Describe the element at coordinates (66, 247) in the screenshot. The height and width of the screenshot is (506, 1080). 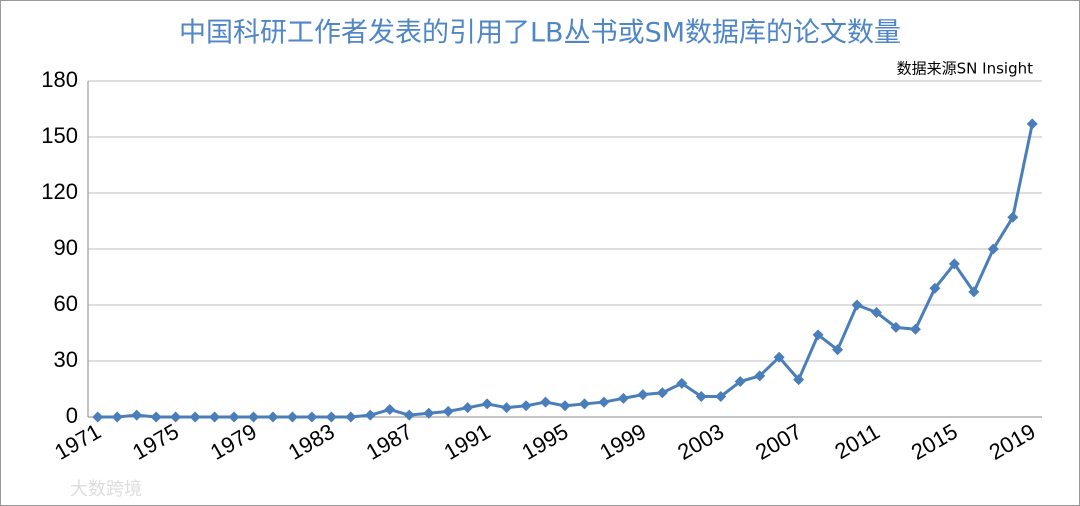
I see `y-tick-label: 90` at that location.